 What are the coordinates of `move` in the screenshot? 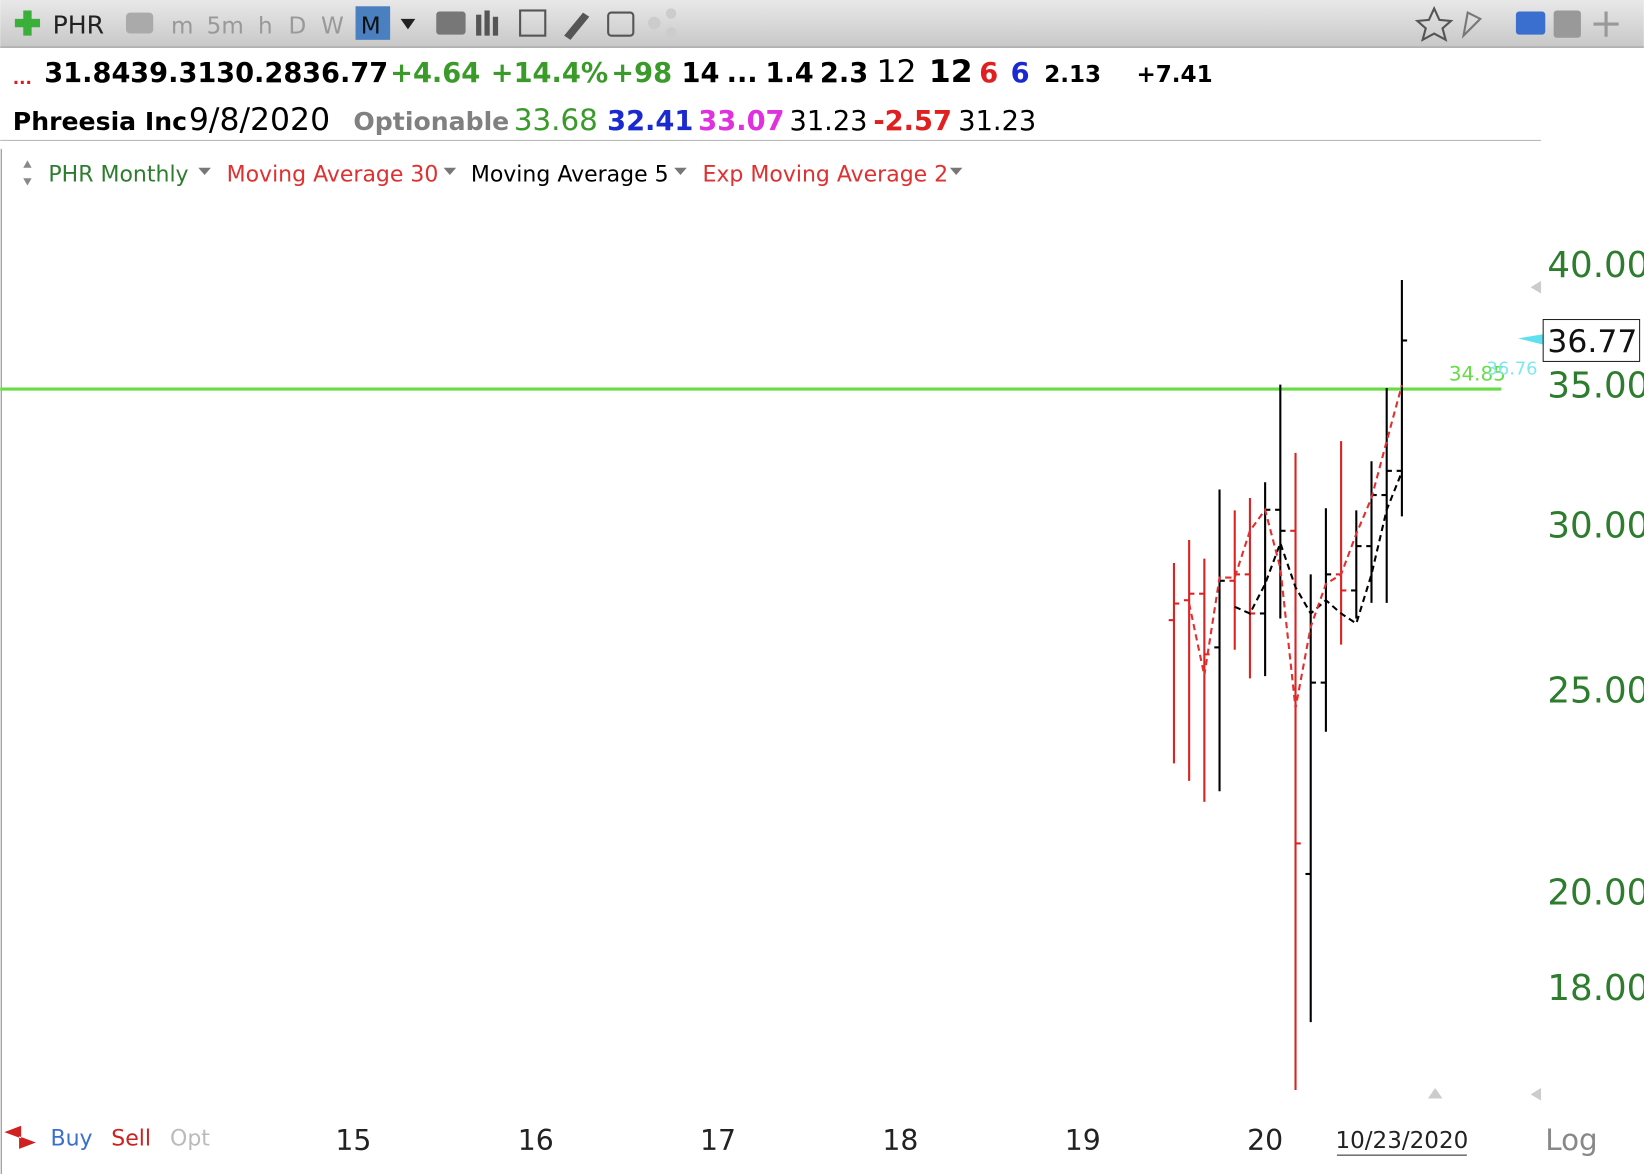 It's located at (1606, 24).